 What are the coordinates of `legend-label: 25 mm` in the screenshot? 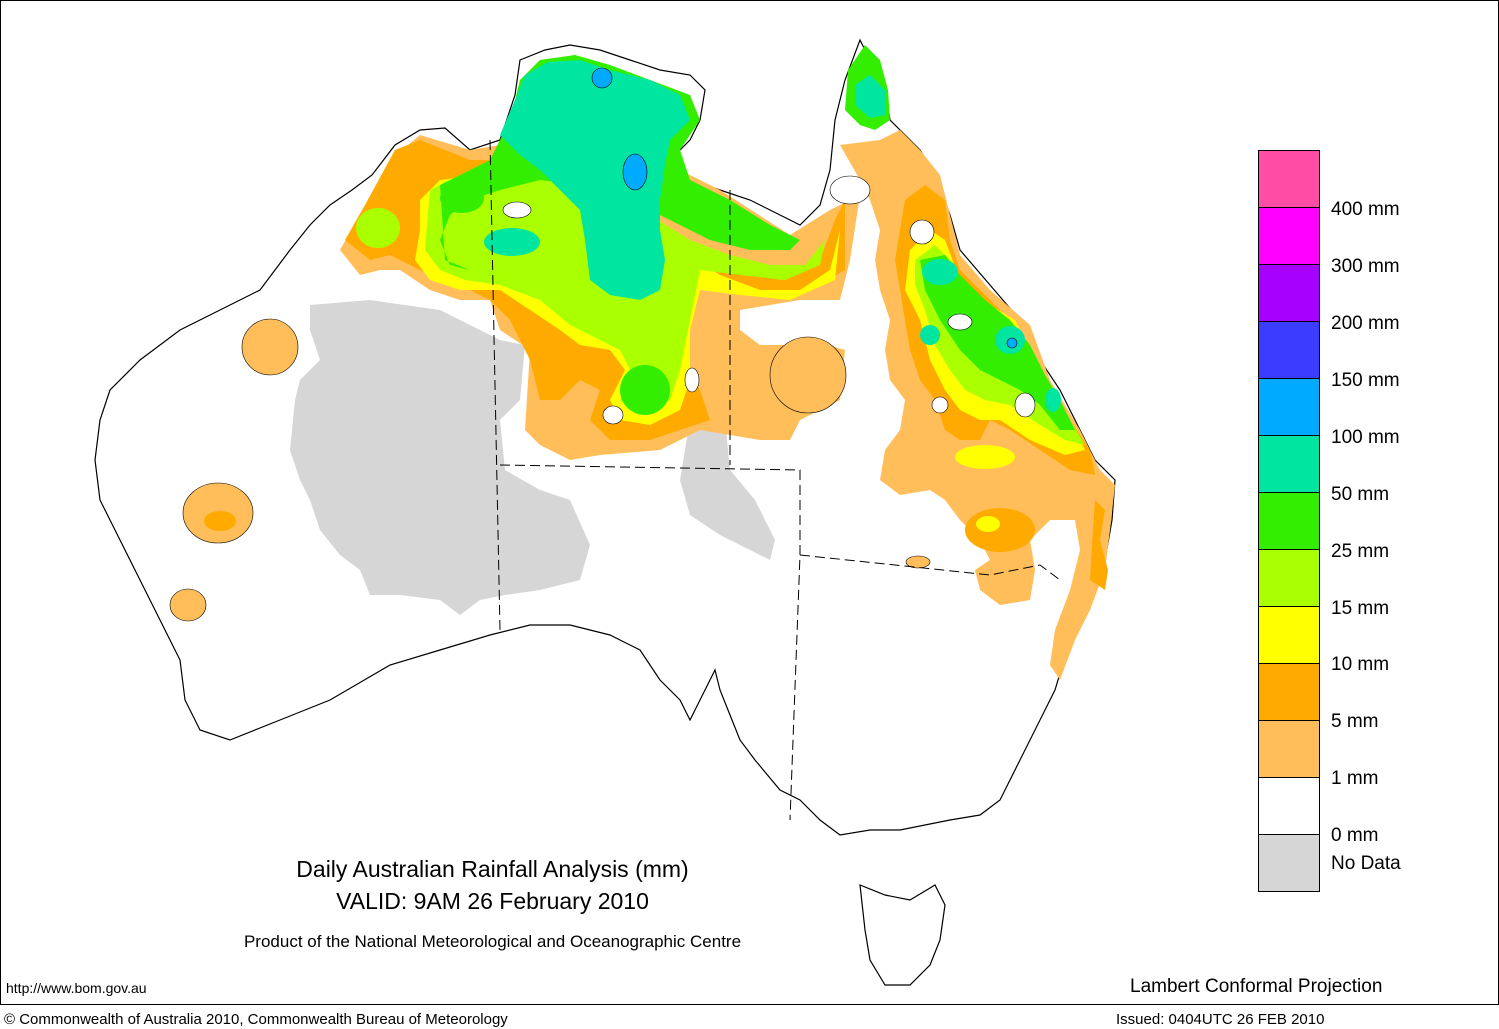 It's located at (1360, 551).